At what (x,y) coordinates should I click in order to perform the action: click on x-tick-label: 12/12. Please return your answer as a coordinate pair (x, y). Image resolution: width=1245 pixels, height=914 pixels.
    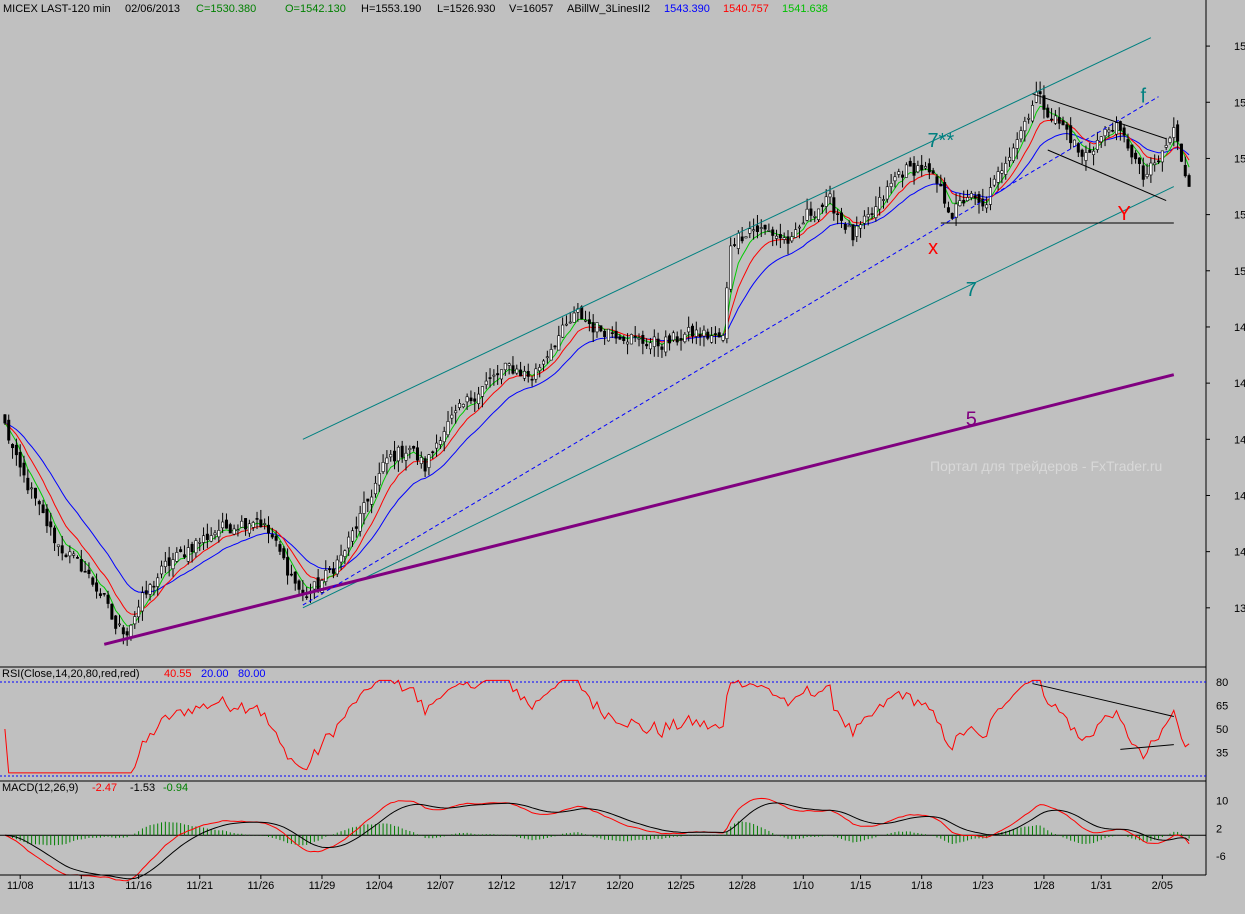
    Looking at the image, I should click on (502, 886).